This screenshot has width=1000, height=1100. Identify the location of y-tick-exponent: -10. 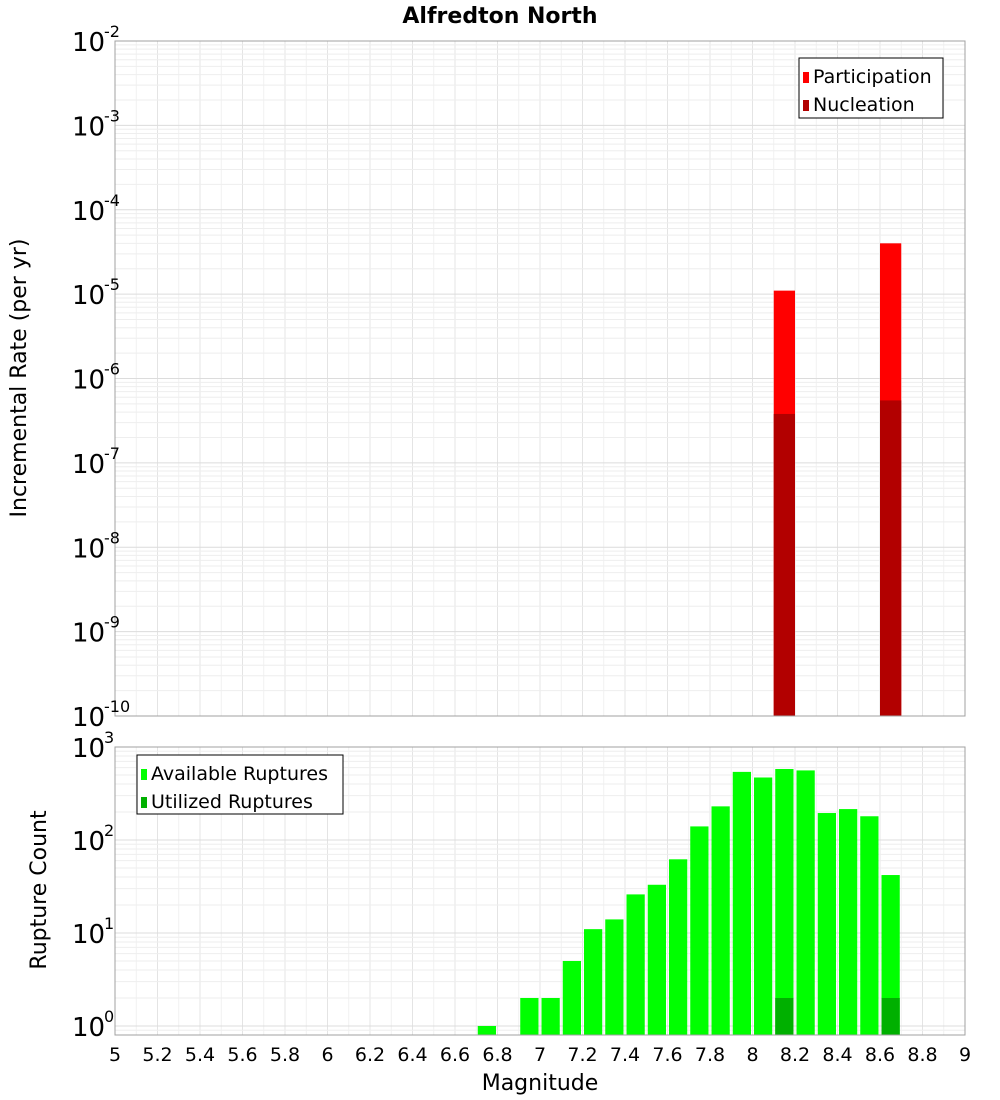
(117, 706).